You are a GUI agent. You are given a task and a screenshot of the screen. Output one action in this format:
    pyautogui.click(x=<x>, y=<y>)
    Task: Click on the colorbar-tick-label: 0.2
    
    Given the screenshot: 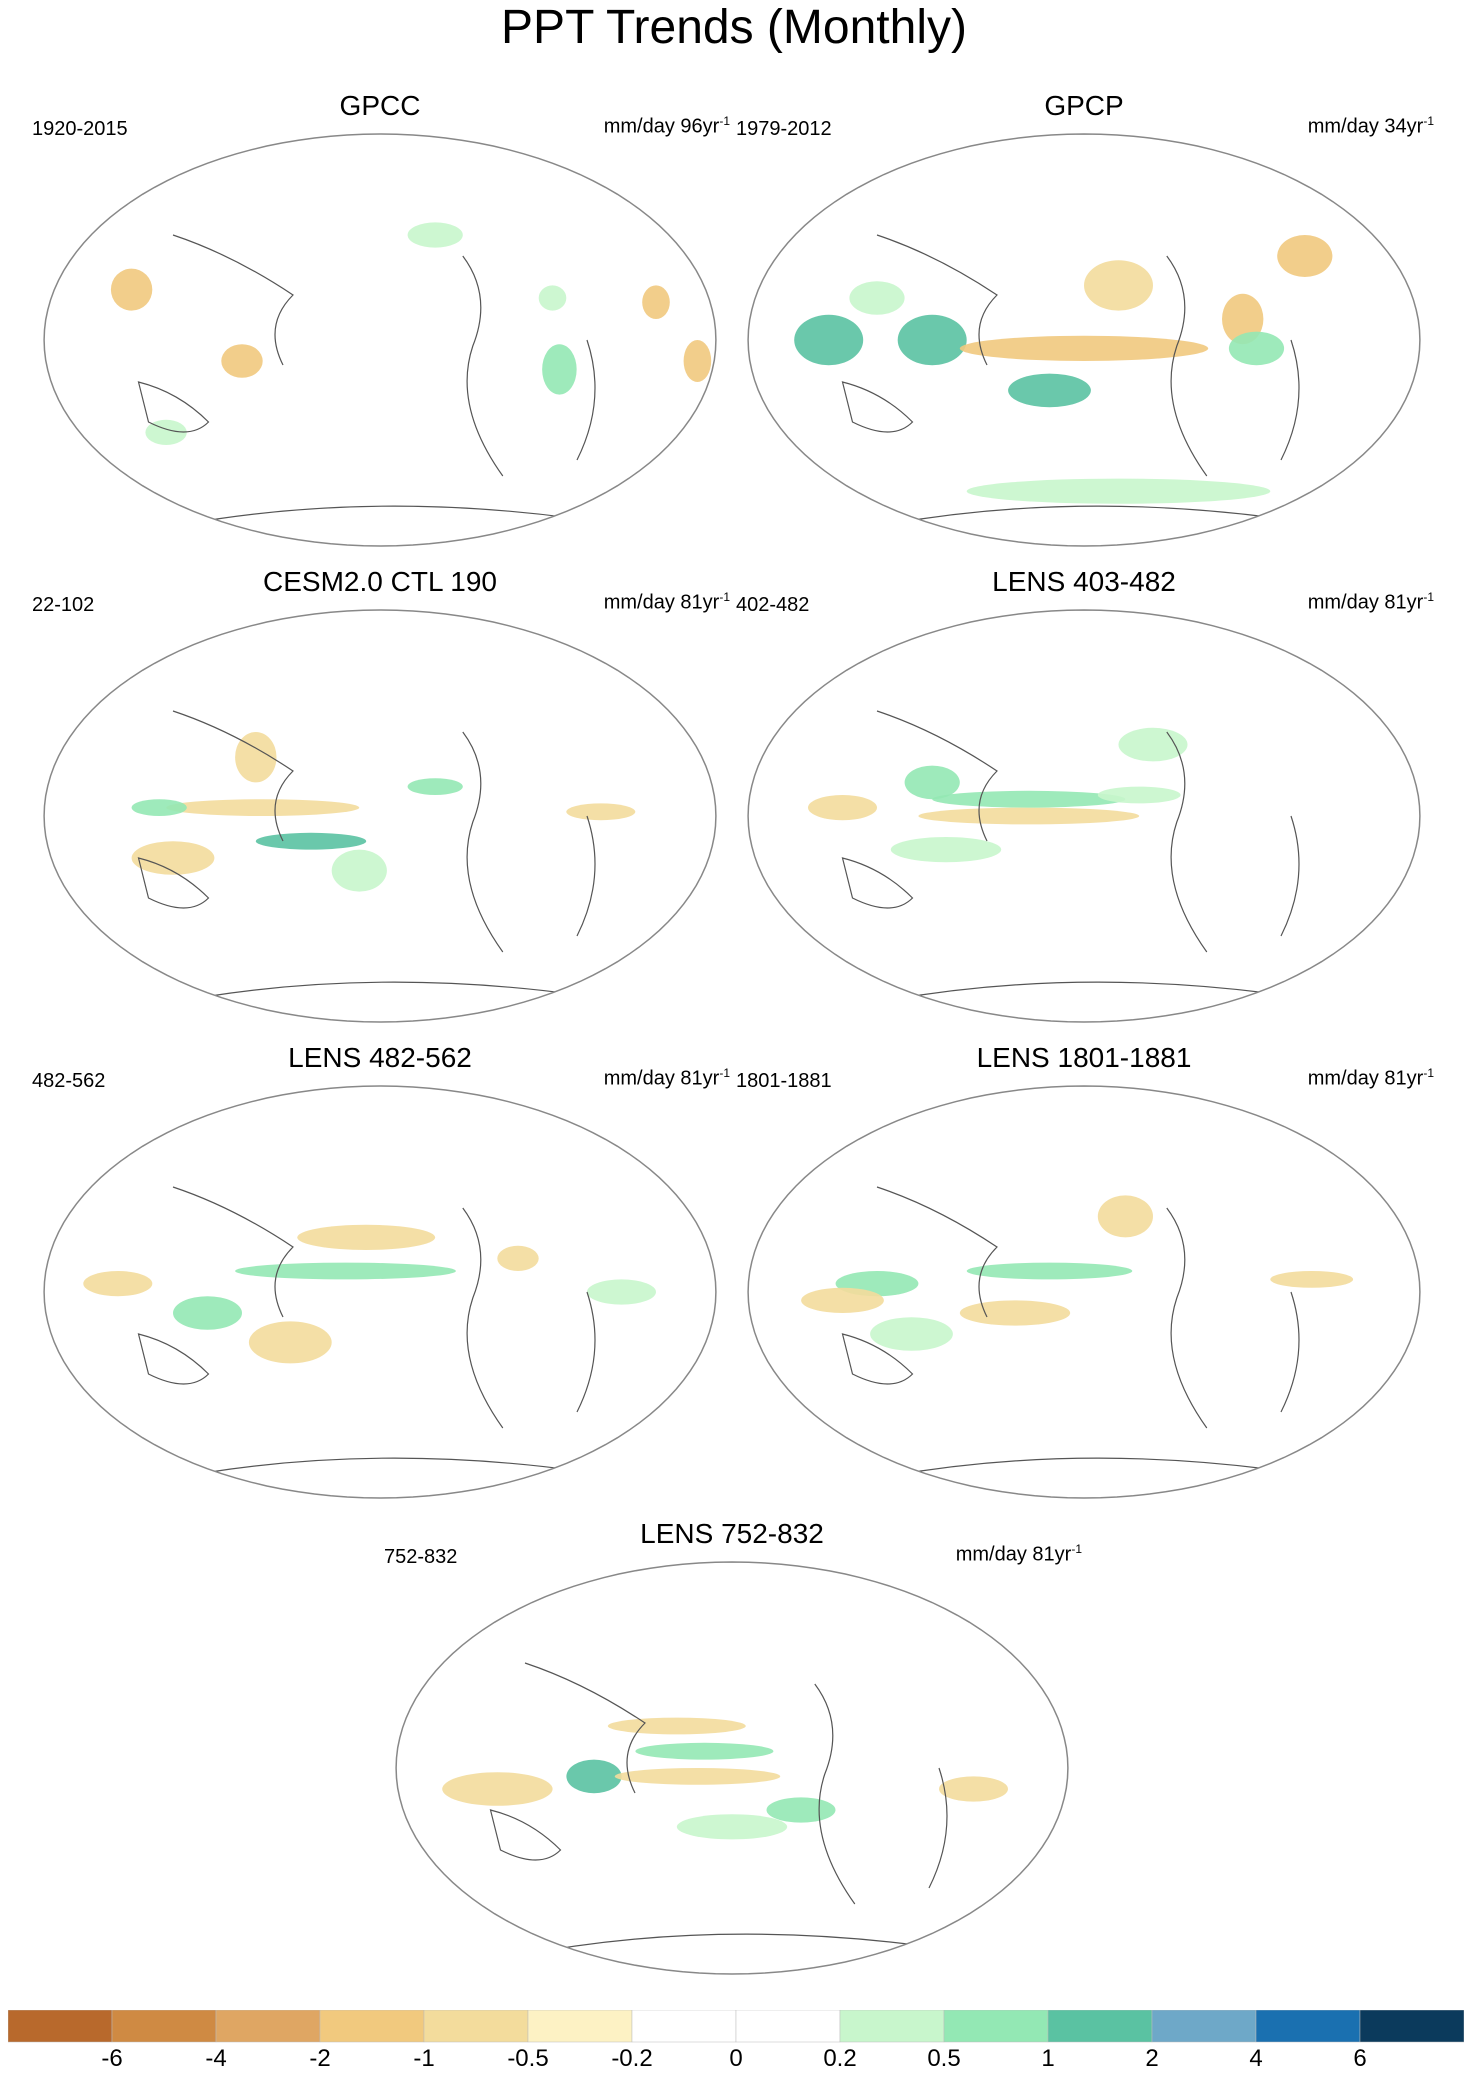 What is the action you would take?
    pyautogui.click(x=839, y=2057)
    